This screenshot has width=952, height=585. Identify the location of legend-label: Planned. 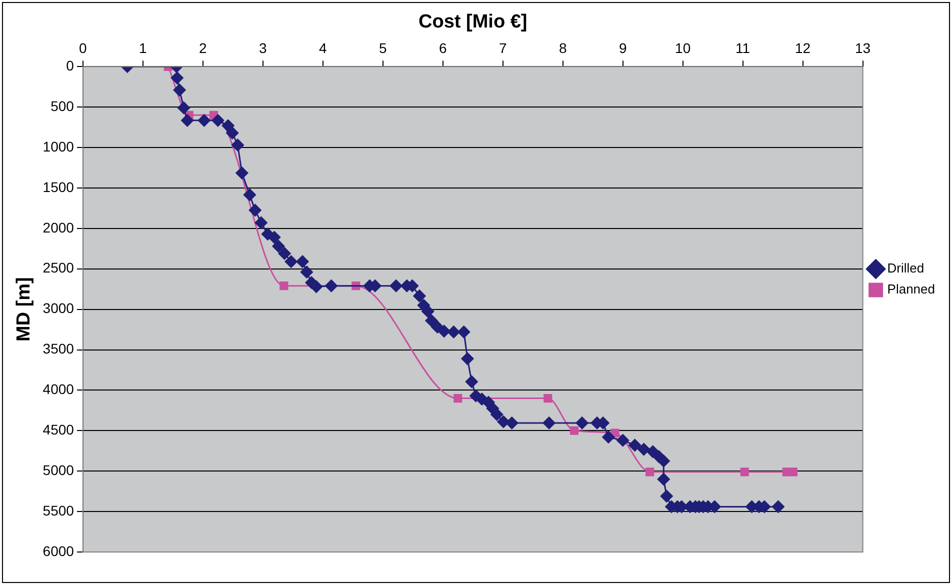
(911, 289).